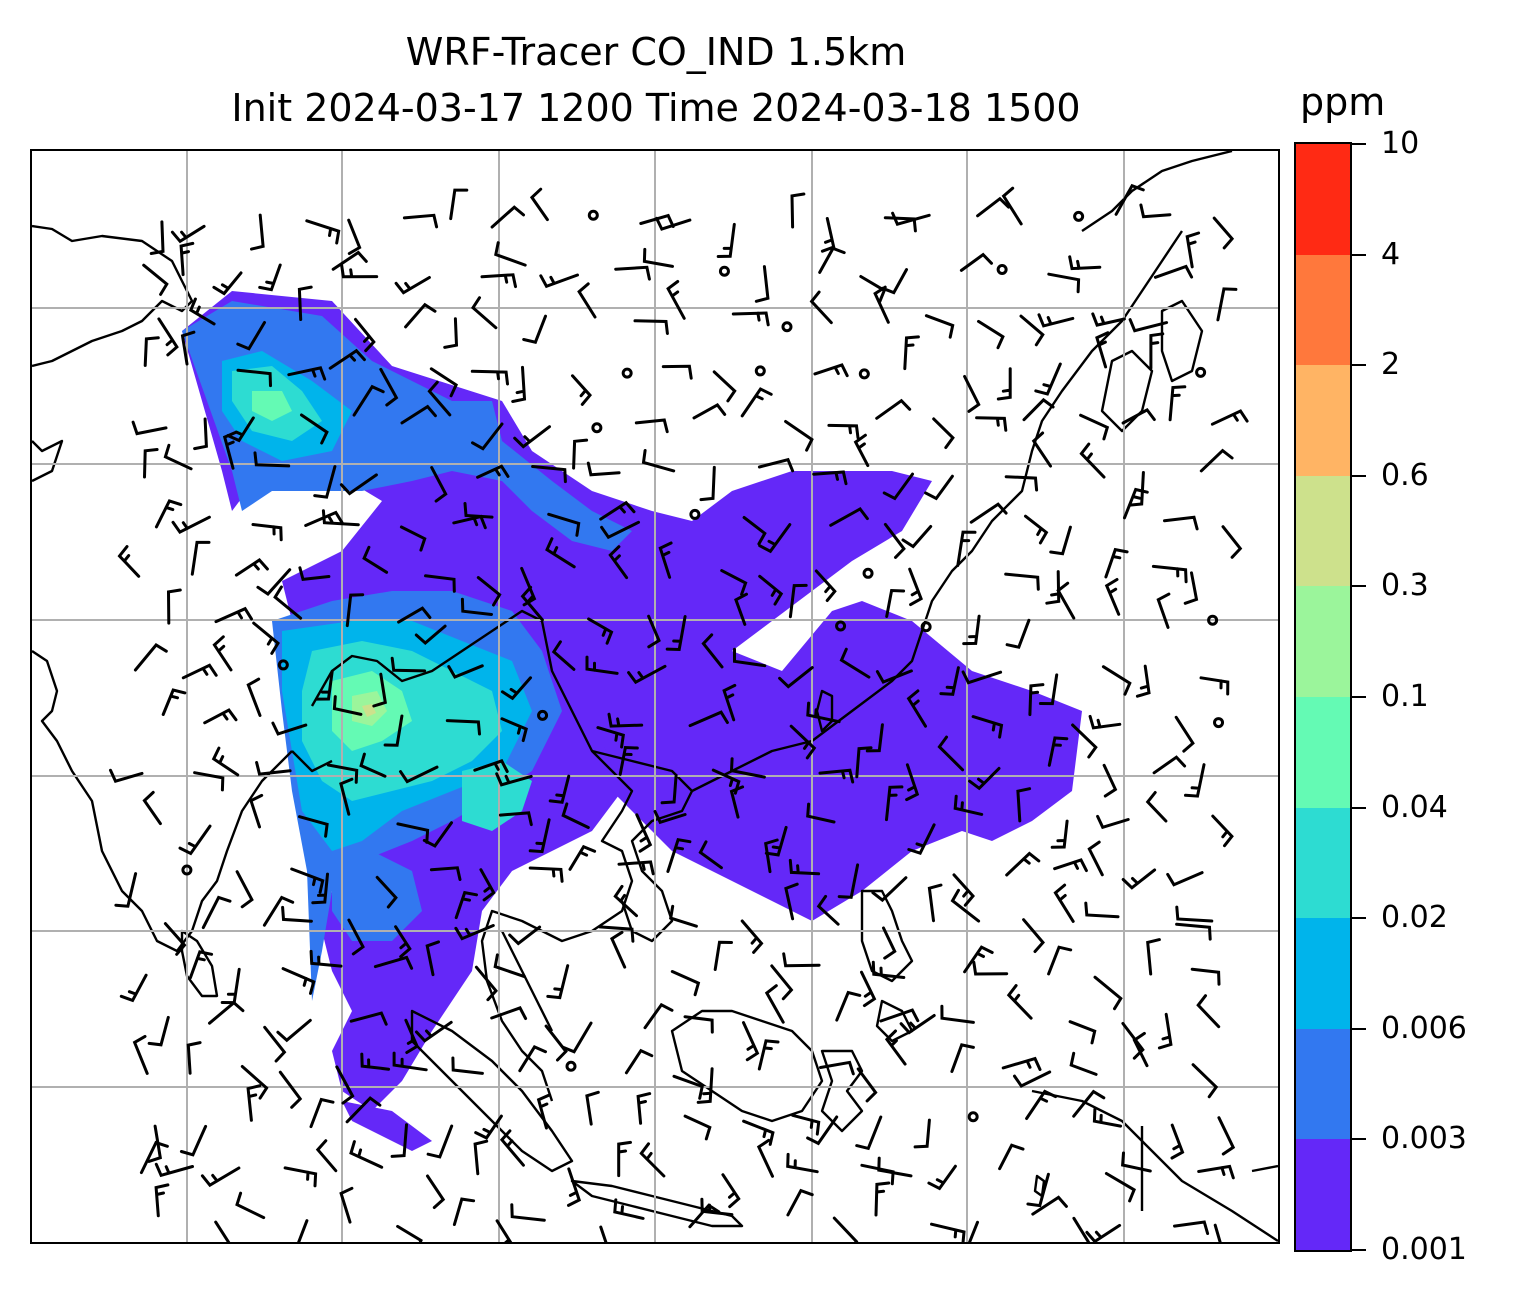 The height and width of the screenshot is (1306, 1528). What do you see at coordinates (1405, 696) in the screenshot?
I see `colorbar-tick-label: 0.1` at bounding box center [1405, 696].